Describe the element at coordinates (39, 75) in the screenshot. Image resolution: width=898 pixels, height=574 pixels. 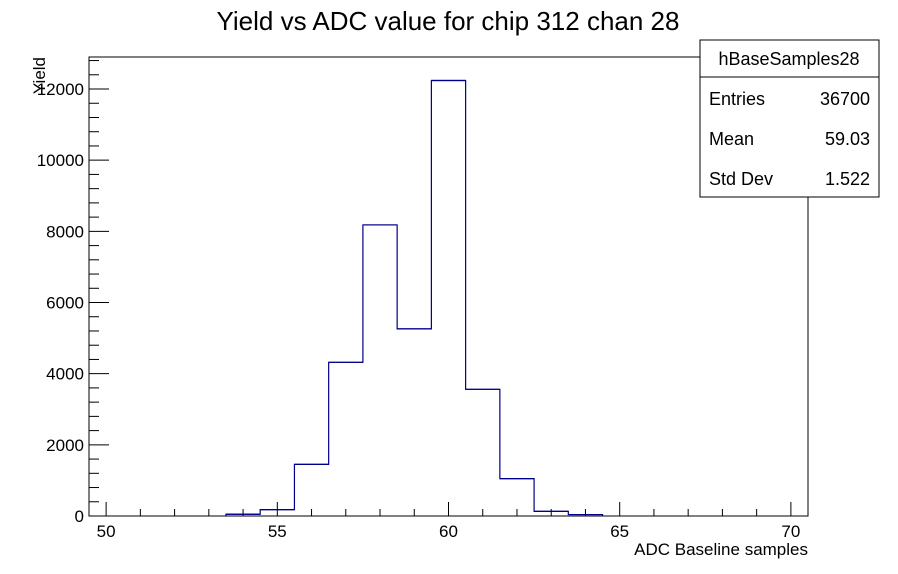
I see `y-axis-label: Yield` at that location.